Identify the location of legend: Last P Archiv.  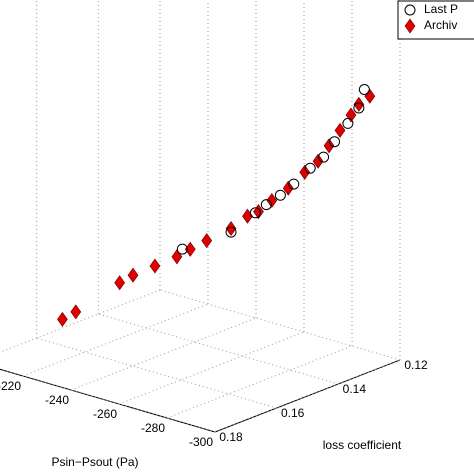
(435, 20).